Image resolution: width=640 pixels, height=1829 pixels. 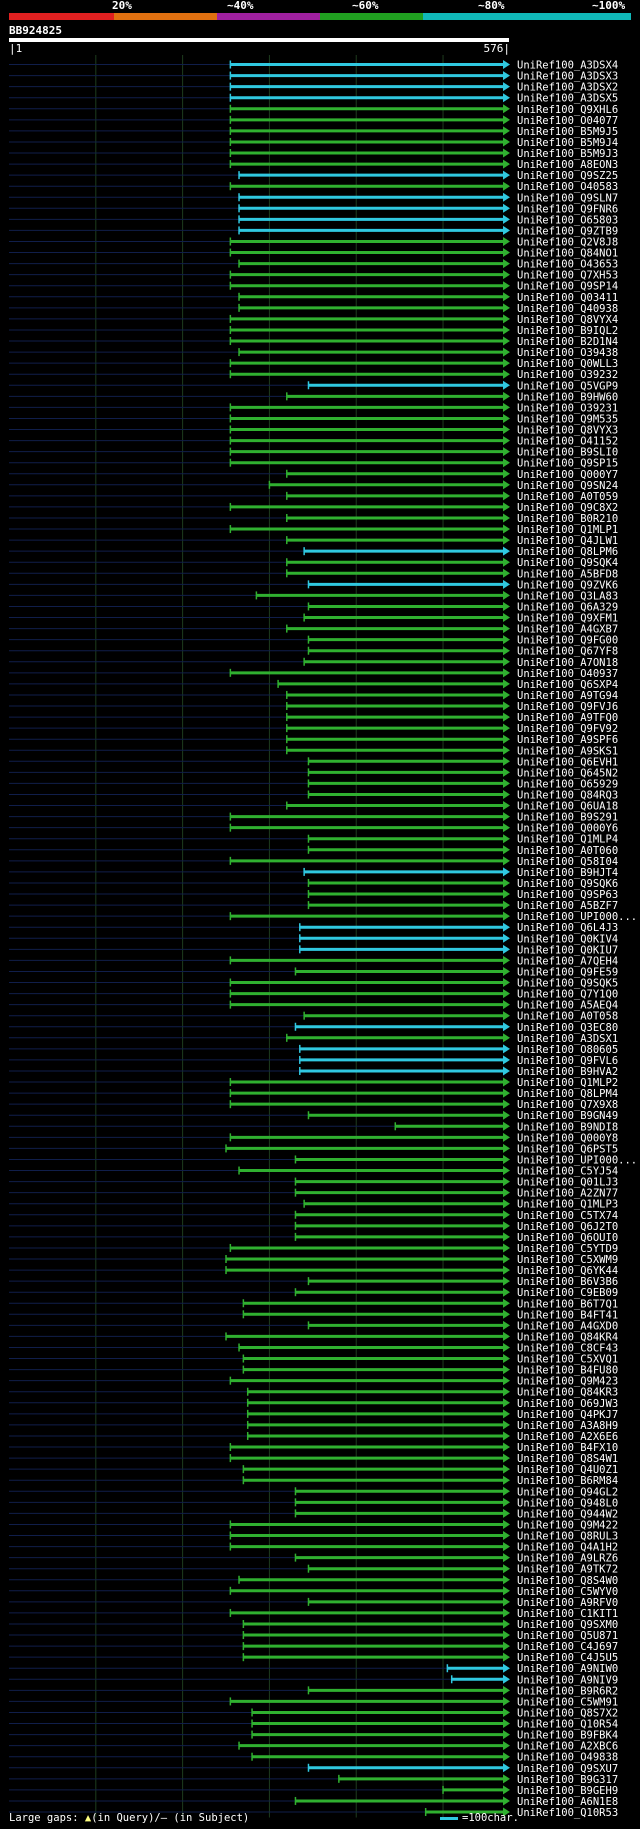 What do you see at coordinates (567, 884) in the screenshot?
I see `hit-label: UniRef100_Q9SQK6` at bounding box center [567, 884].